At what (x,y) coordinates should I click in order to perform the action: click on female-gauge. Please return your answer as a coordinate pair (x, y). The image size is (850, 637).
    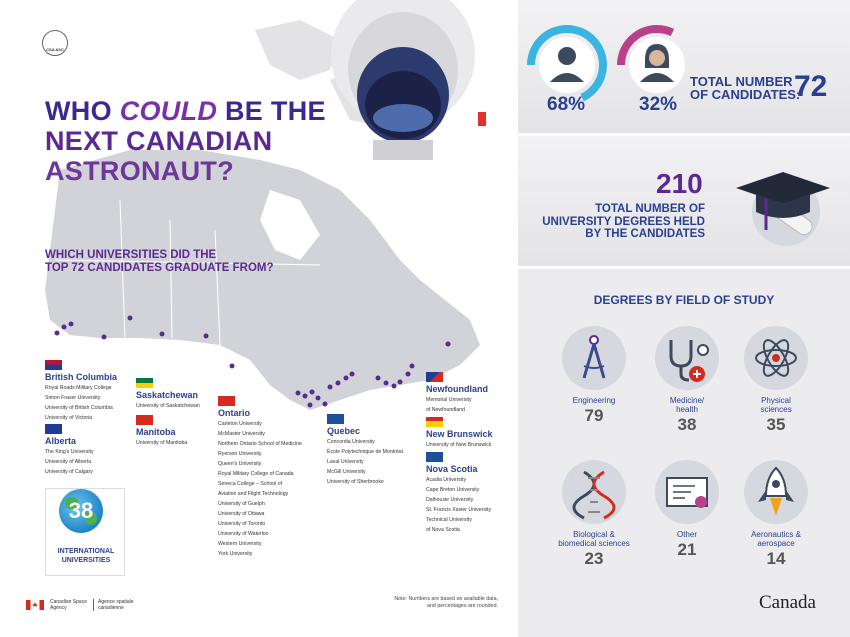
    Looking at the image, I should click on (657, 65).